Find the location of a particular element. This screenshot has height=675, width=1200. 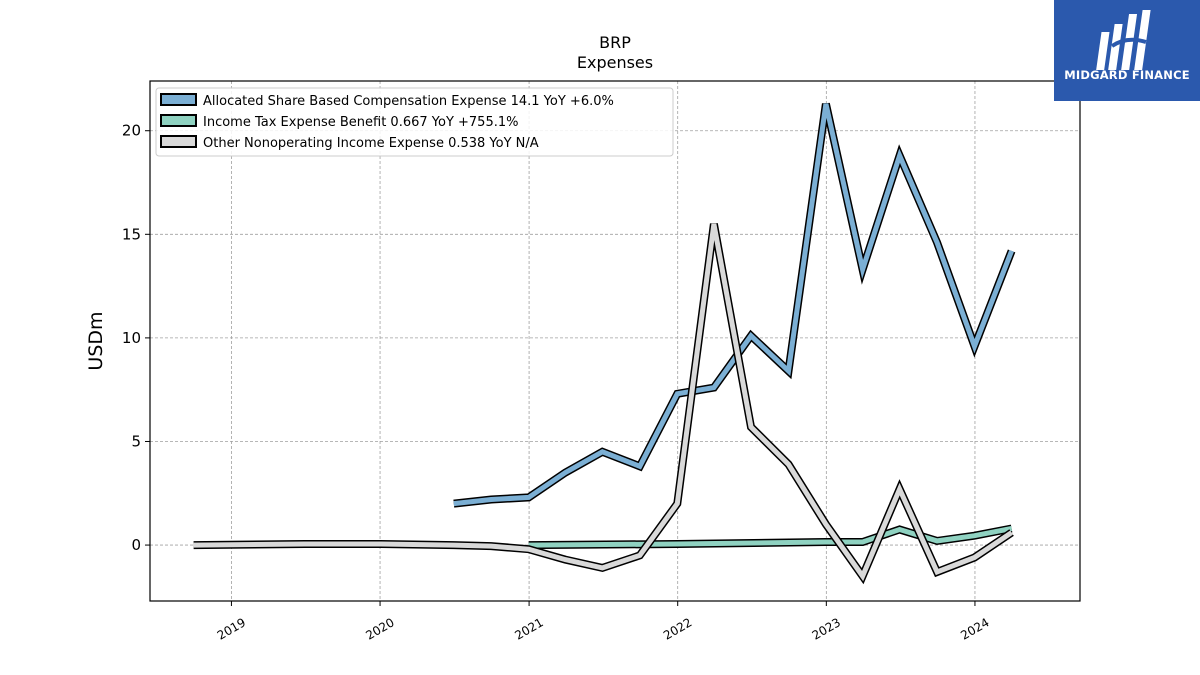

x-tick-label: 2019 is located at coordinates (231, 628).